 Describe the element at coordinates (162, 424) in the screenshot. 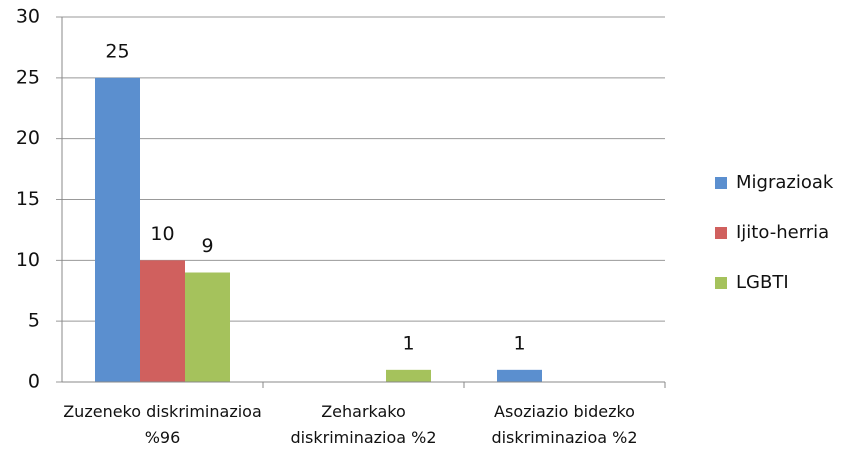

I see `x-tick-label: Zuzeneko diskriminazioa %96` at that location.